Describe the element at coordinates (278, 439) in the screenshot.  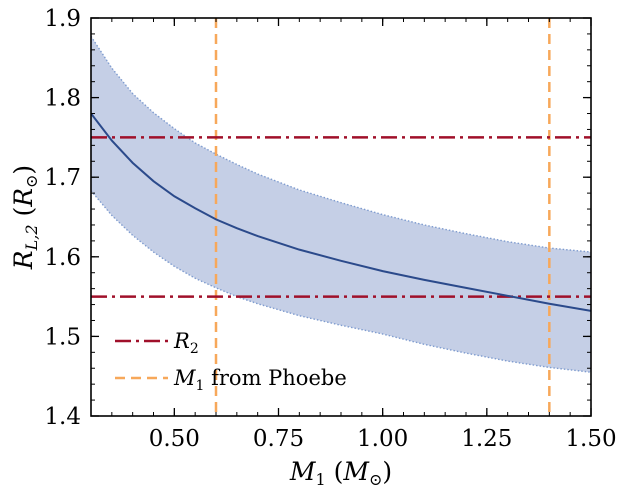
I see `x-tick-label: 0.75` at that location.